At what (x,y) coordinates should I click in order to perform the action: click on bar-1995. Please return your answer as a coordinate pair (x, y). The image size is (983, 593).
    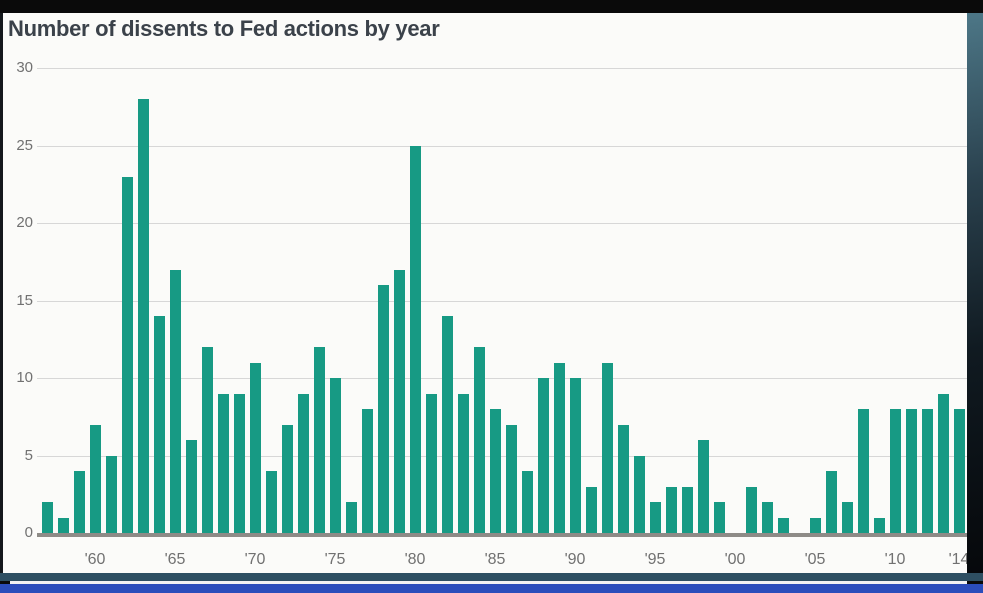
    Looking at the image, I should click on (655, 518).